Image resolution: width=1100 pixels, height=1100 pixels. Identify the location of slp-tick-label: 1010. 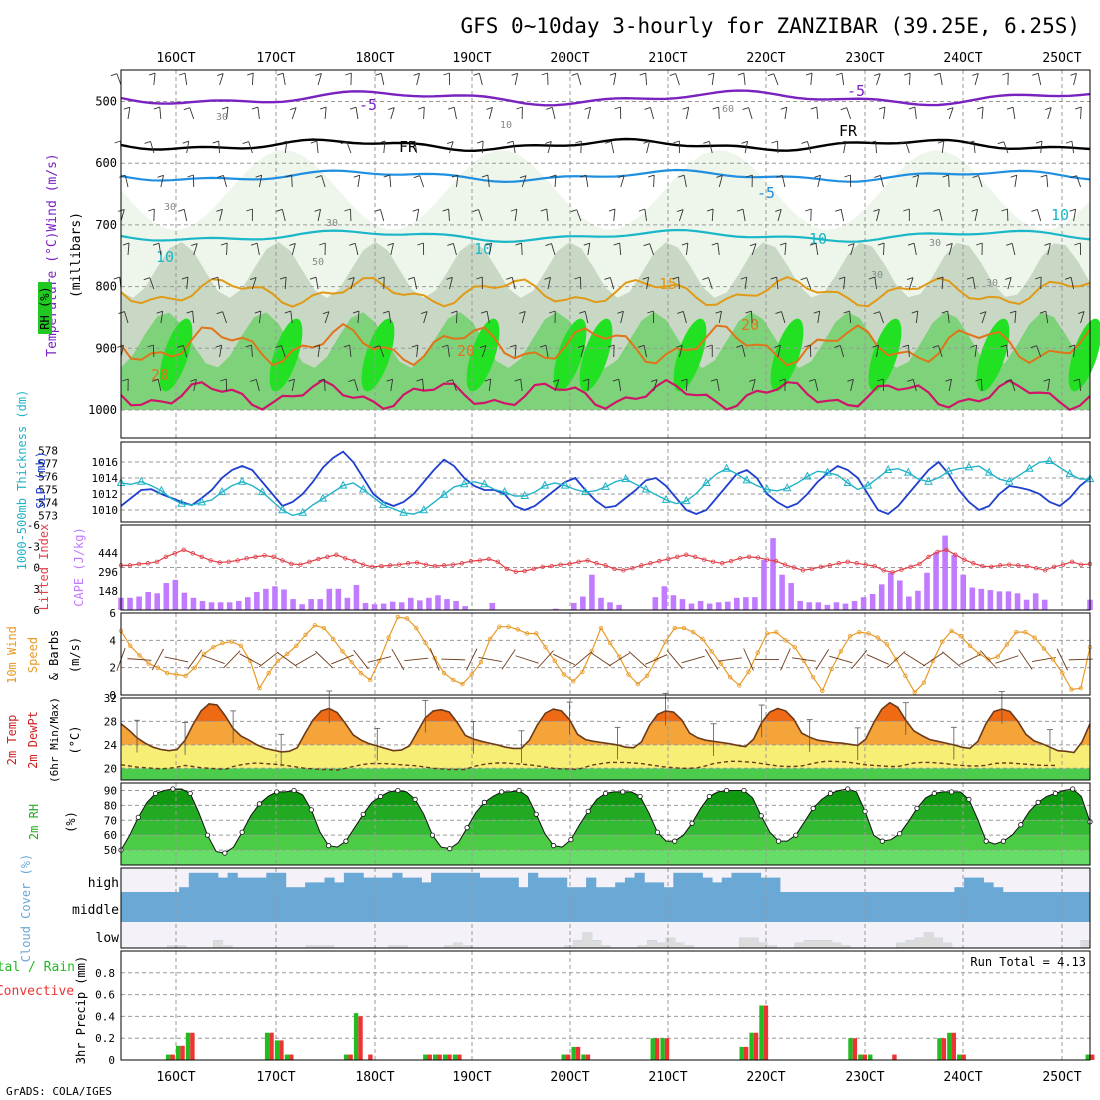
(105, 510).